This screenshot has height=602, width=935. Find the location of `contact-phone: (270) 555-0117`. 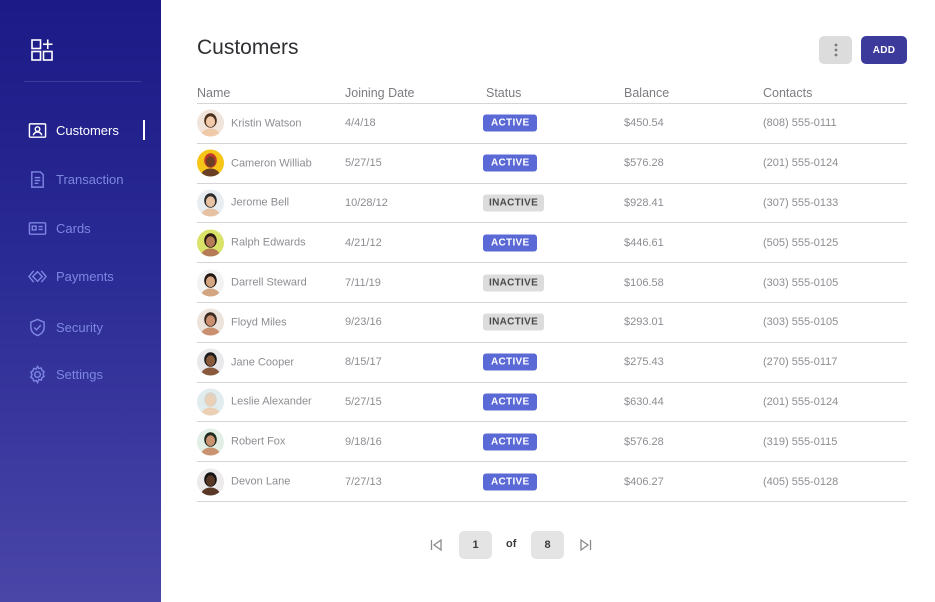

contact-phone: (270) 555-0117 is located at coordinates (800, 362).